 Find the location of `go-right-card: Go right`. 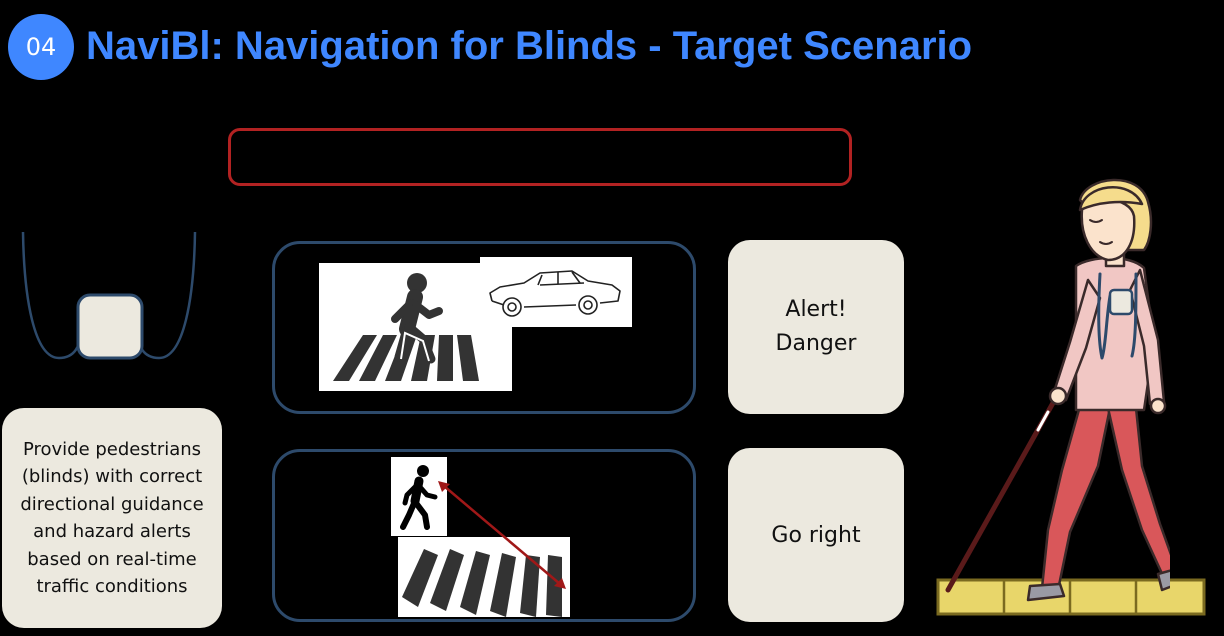

go-right-card: Go right is located at coordinates (816, 535).